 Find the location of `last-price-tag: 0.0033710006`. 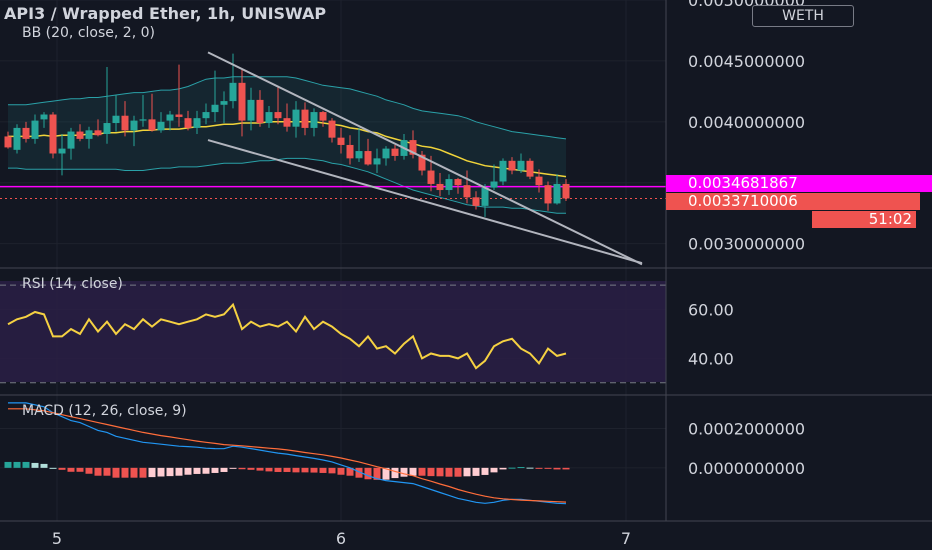

last-price-tag: 0.0033710006 is located at coordinates (793, 201).